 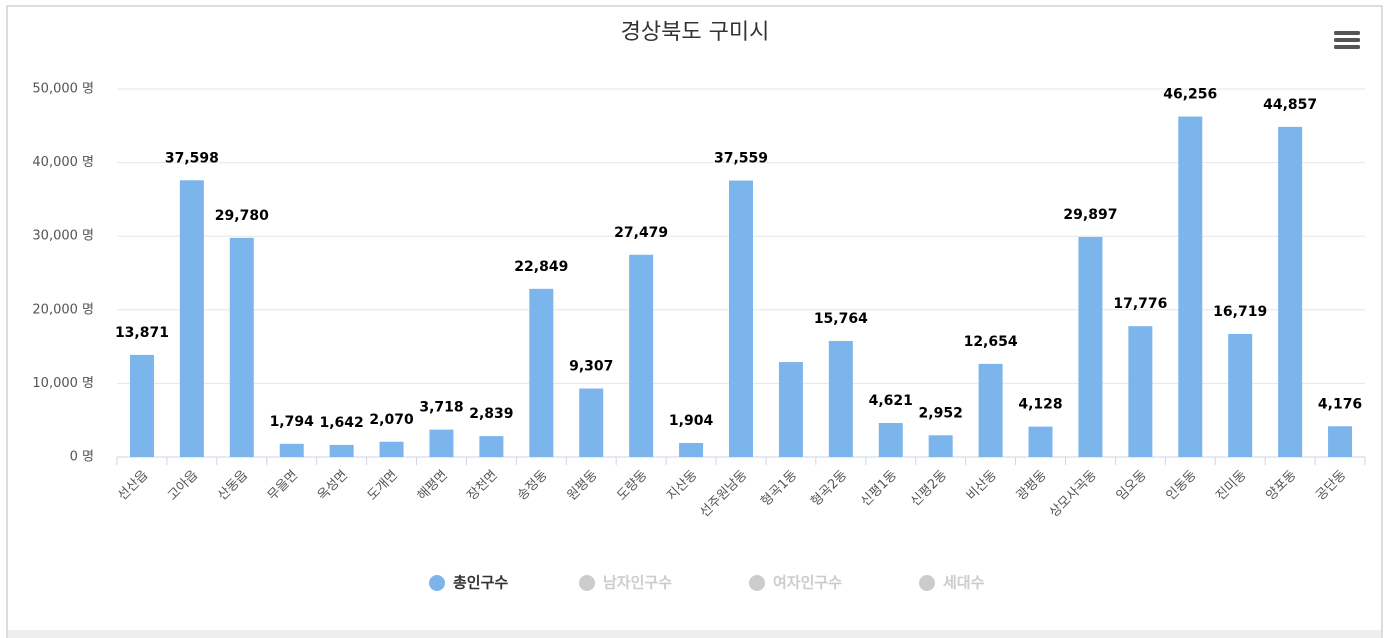 I want to click on data-label: 15,764, so click(x=841, y=319).